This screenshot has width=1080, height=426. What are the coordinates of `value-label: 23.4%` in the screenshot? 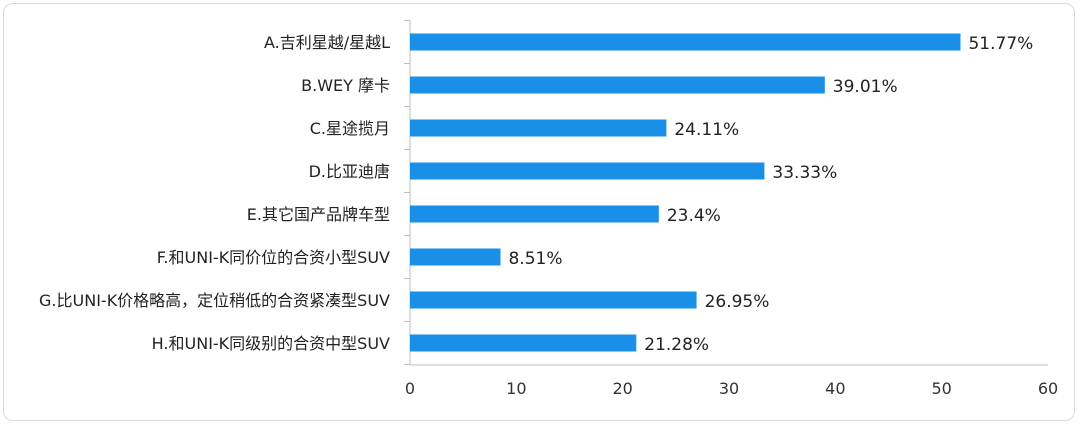 It's located at (694, 216).